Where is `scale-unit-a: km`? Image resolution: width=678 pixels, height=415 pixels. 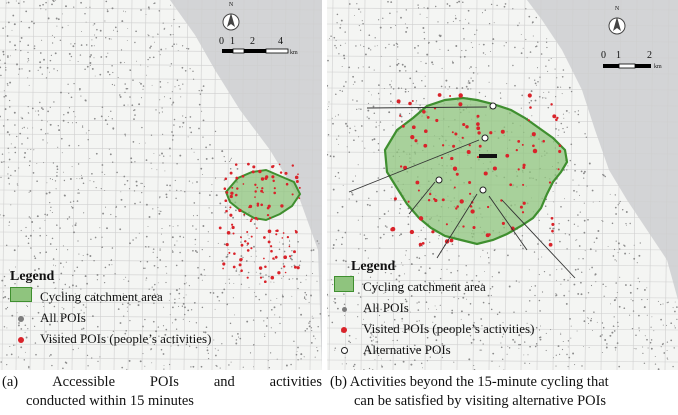
scale-unit-a: km is located at coordinates (294, 53).